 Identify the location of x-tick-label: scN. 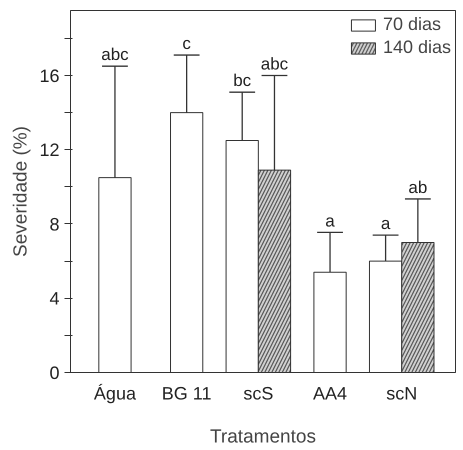
(402, 394).